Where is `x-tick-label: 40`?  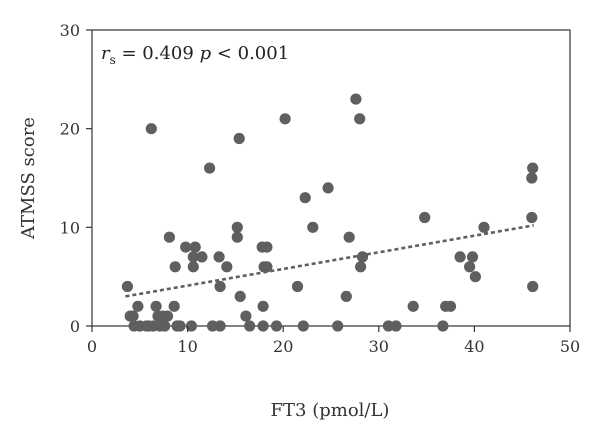 x-tick-label: 40 is located at coordinates (474, 346).